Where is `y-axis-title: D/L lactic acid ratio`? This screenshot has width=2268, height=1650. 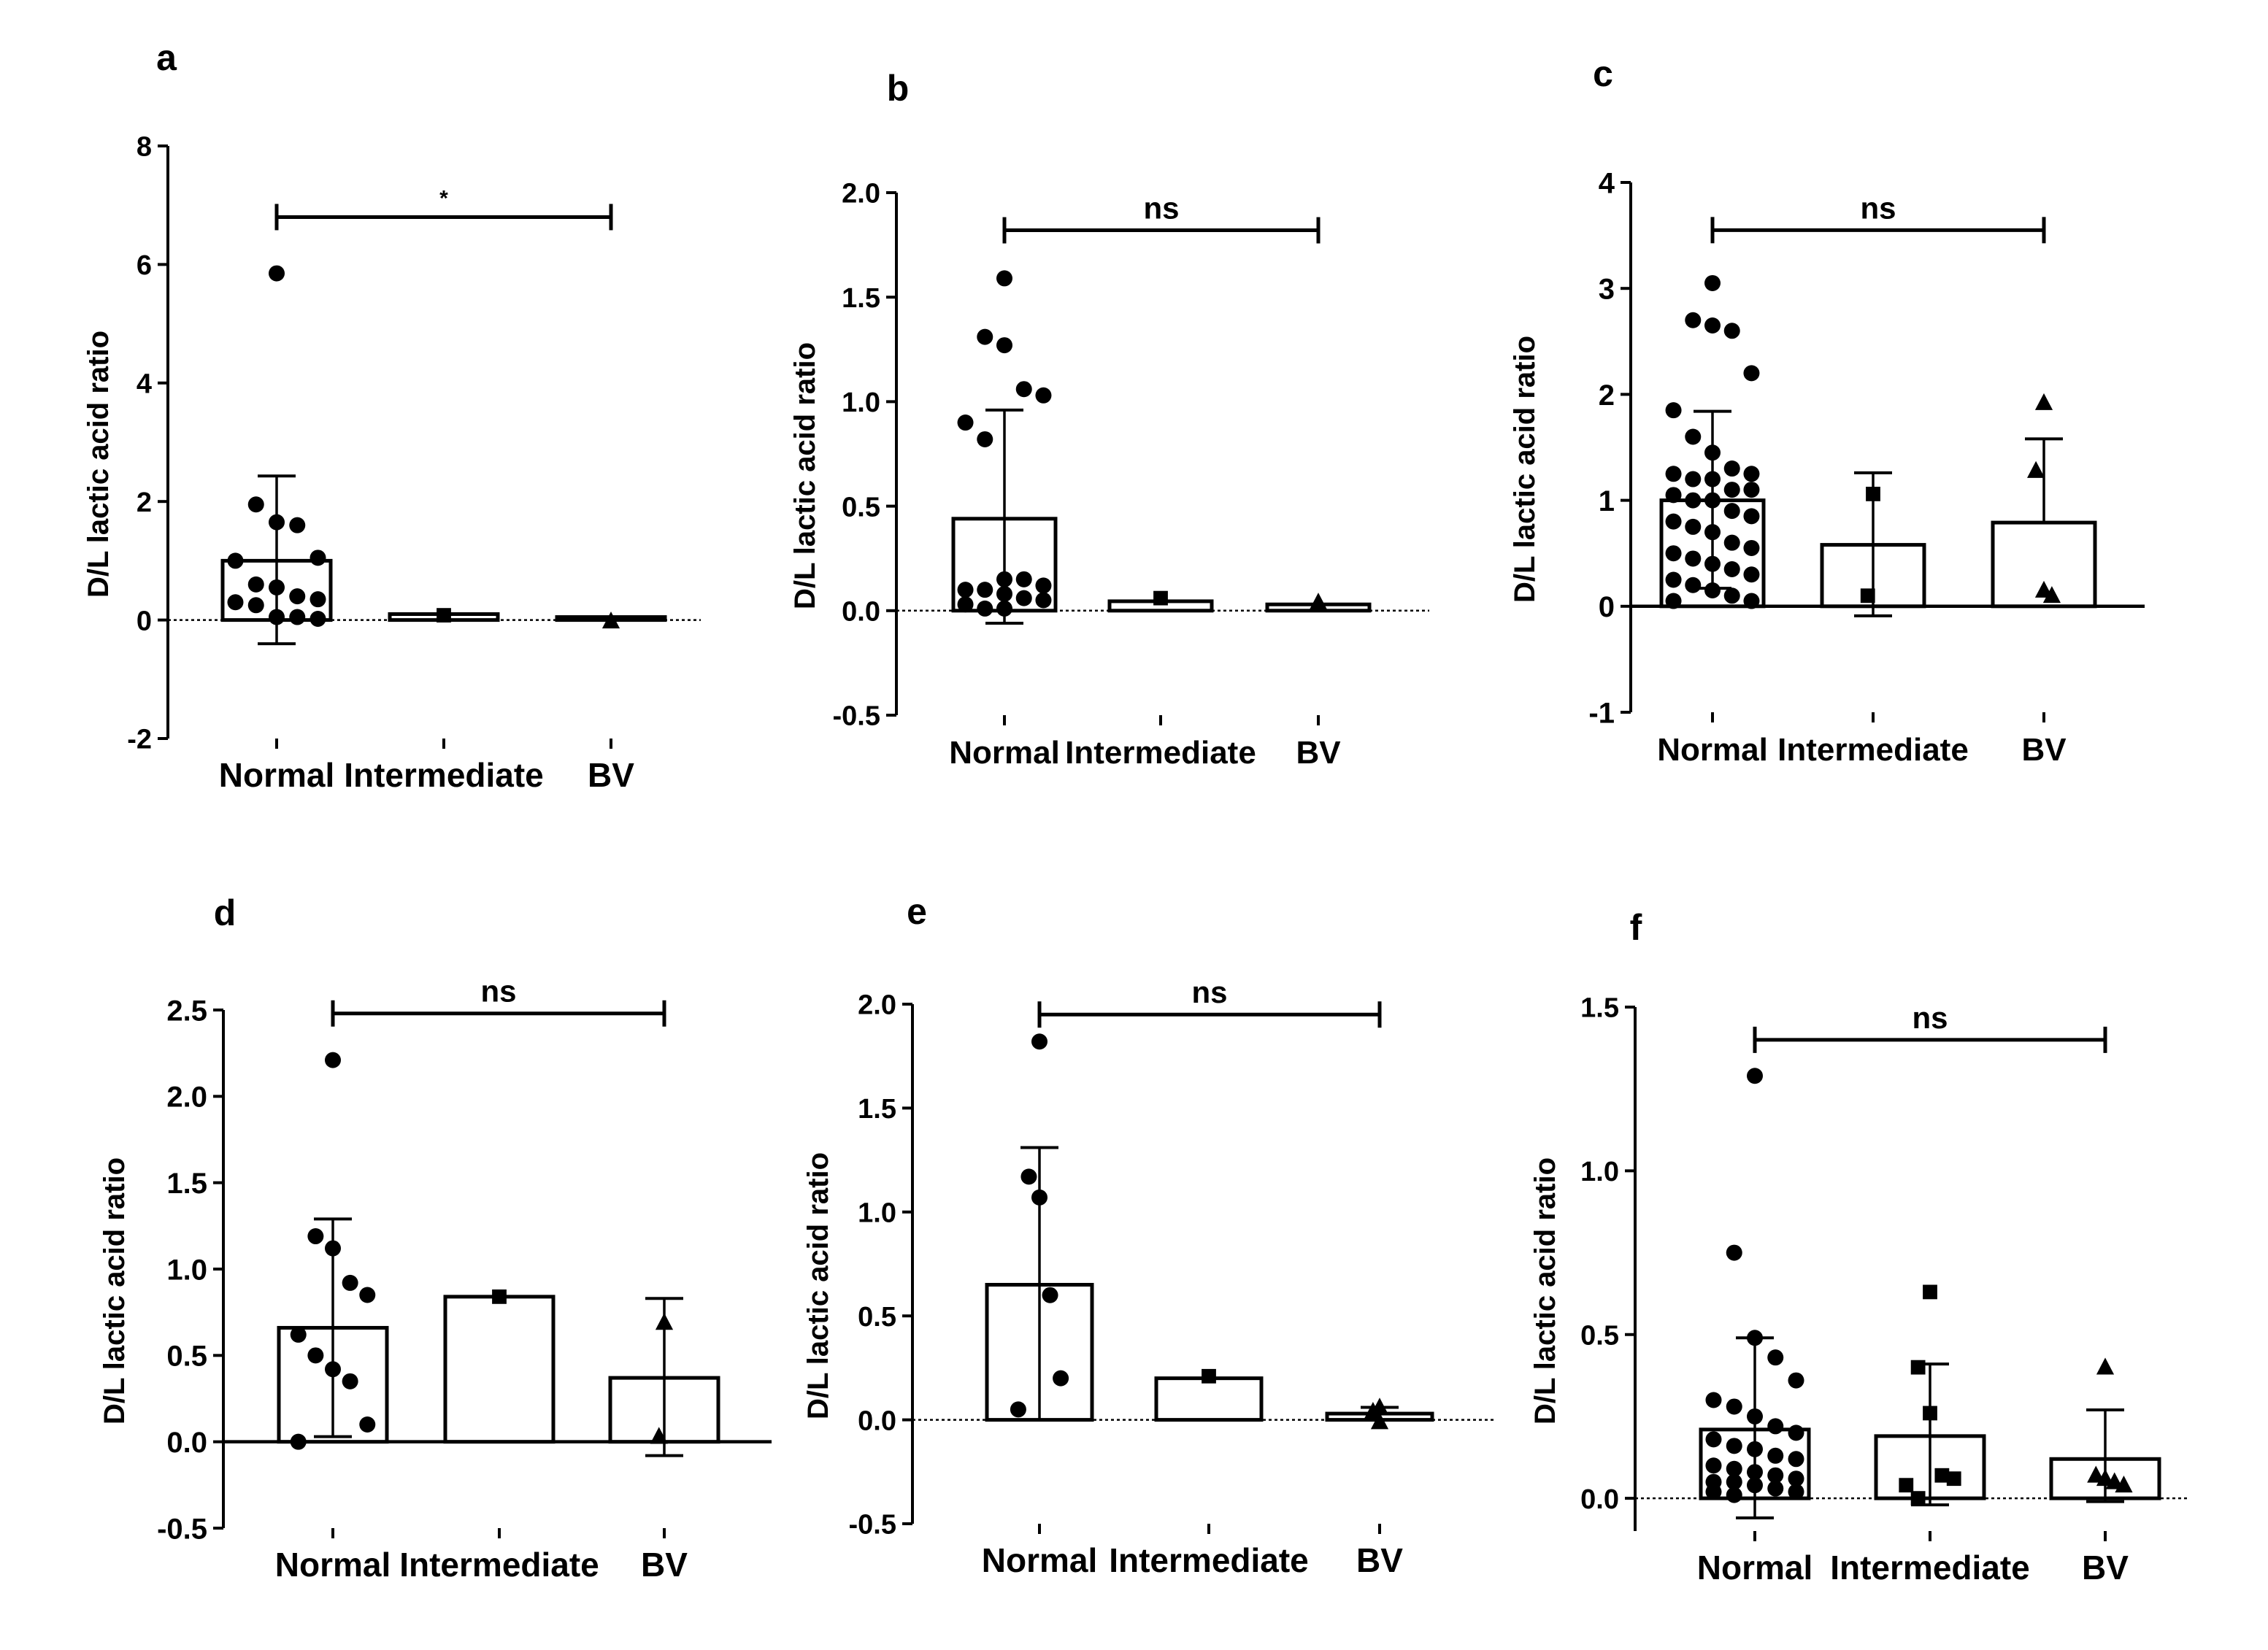 y-axis-title: D/L lactic acid ratio is located at coordinates (1545, 1291).